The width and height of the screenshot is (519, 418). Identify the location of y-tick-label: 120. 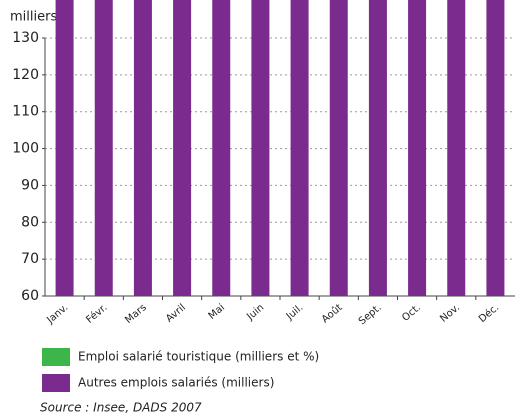
(25, 75).